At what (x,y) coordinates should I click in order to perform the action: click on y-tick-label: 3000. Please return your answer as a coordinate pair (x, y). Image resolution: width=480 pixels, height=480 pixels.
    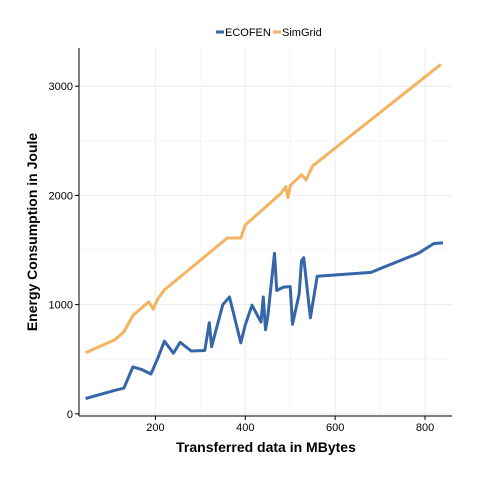
    Looking at the image, I should click on (61, 87).